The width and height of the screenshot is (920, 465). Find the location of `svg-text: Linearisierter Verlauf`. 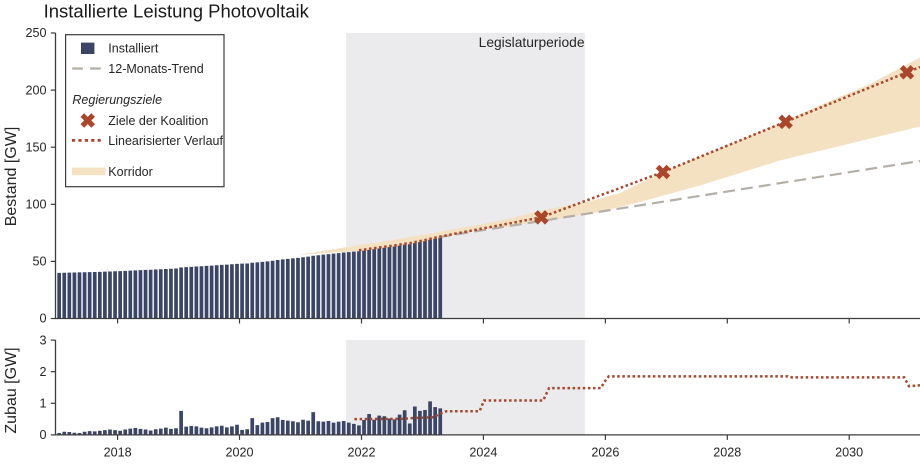

svg-text: Linearisierter Verlauf is located at coordinates (165, 141).